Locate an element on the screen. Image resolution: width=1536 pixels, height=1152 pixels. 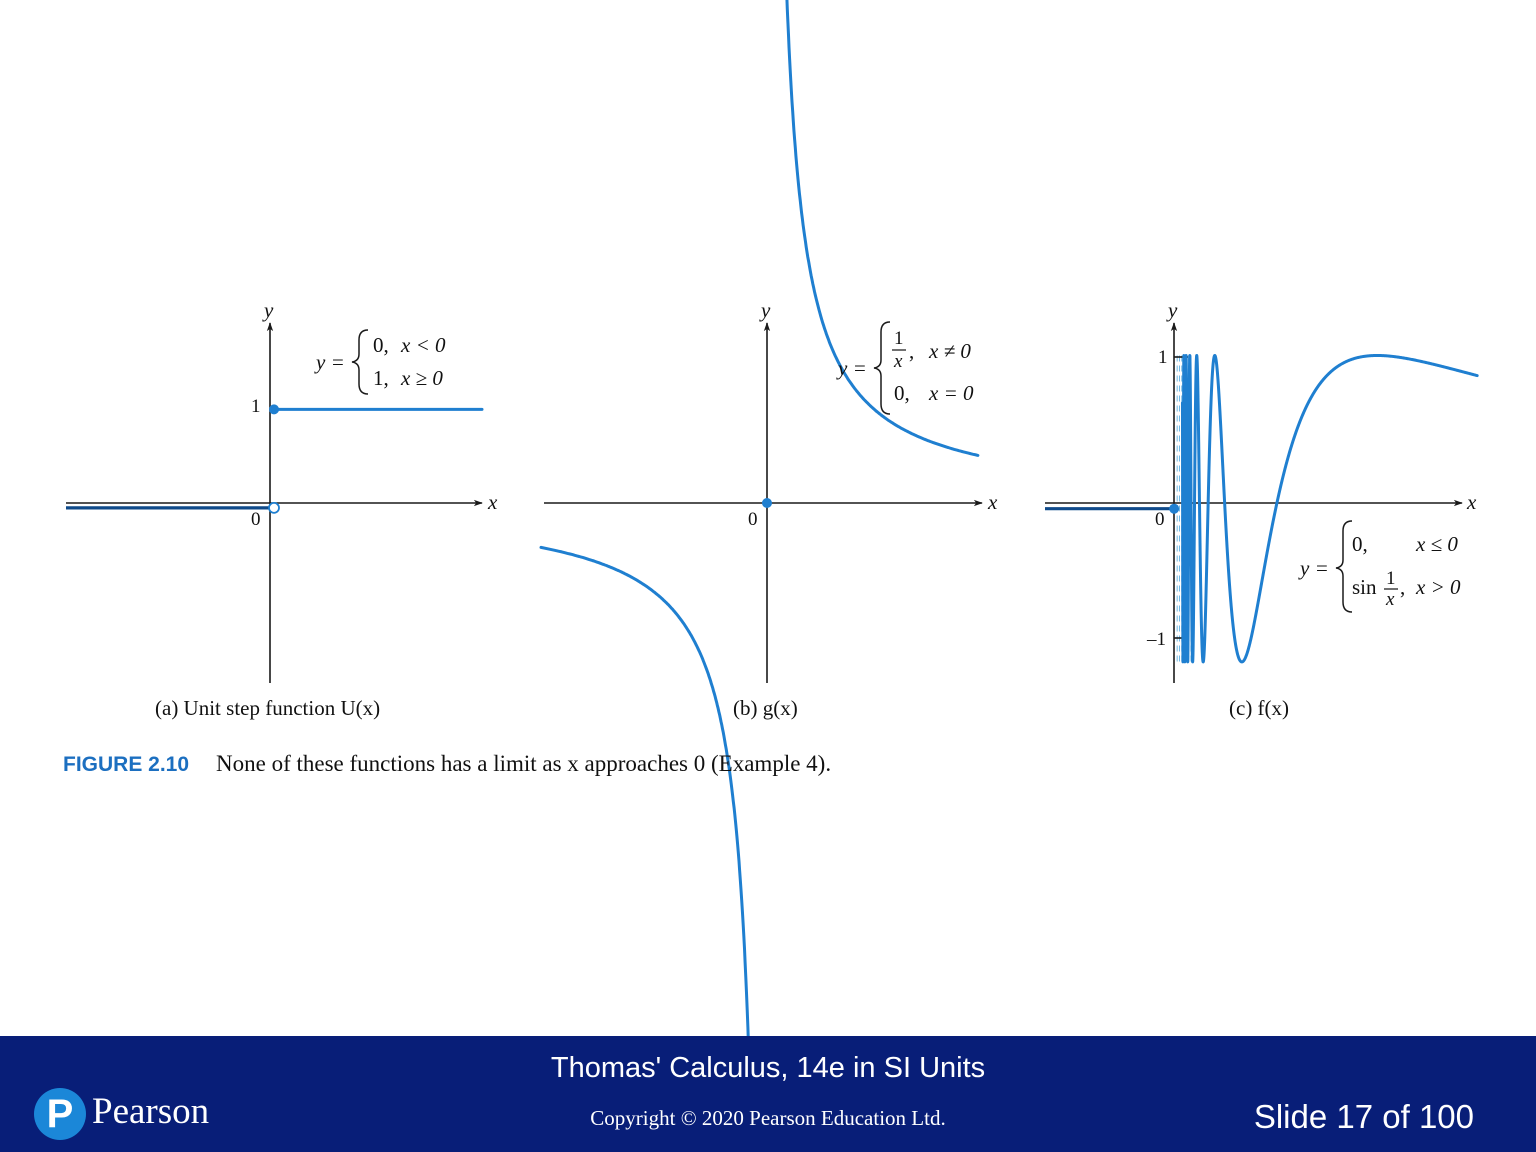
panel-a-formula: y = 0, x < 0 1, x ≥ 0 is located at coordinates (380, 362).